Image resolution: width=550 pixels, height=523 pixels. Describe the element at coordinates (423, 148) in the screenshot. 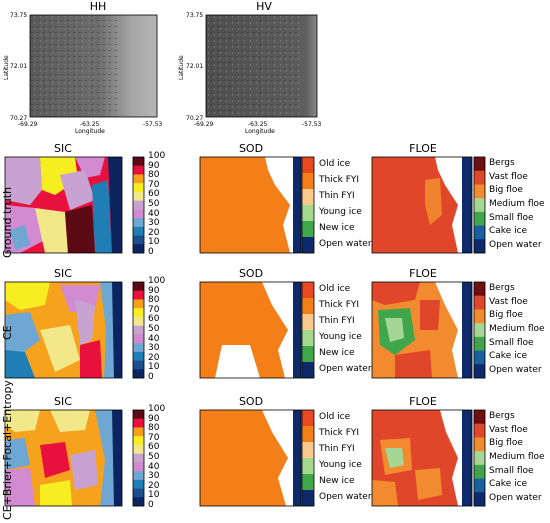

I see `row1-floe-title: FLOE` at that location.